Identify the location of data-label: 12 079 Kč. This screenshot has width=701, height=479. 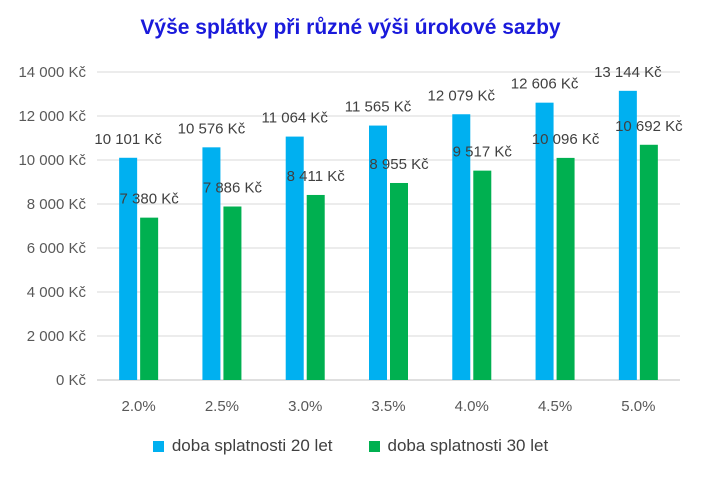
(462, 95).